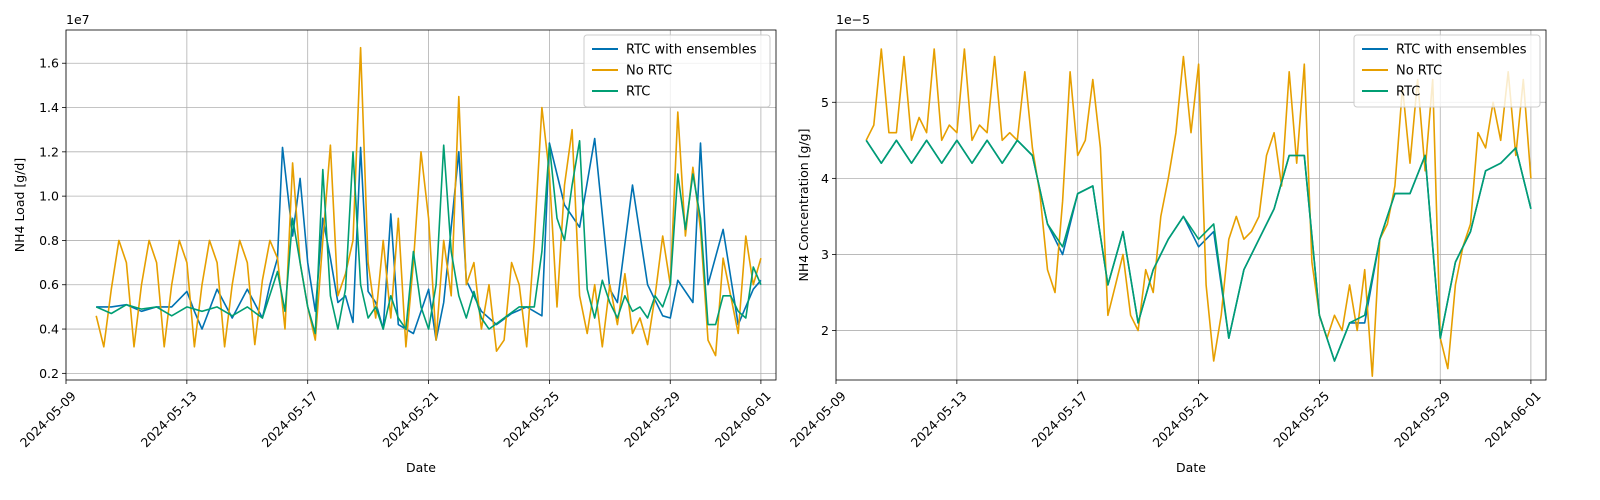 This screenshot has height=500, width=1600. Describe the element at coordinates (825, 102) in the screenshot. I see `concentration-y-tick-label-3: 5` at that location.